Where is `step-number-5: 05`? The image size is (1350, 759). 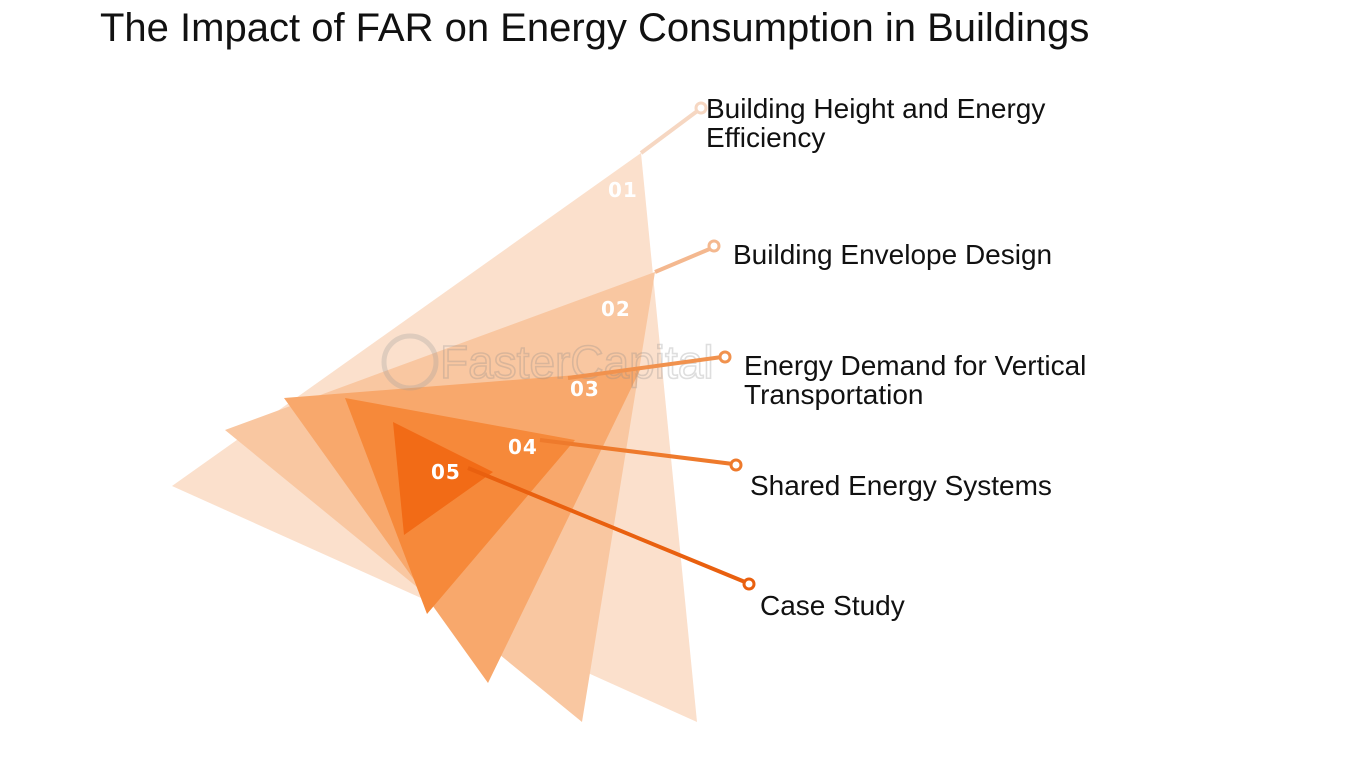 step-number-5: 05 is located at coordinates (446, 472).